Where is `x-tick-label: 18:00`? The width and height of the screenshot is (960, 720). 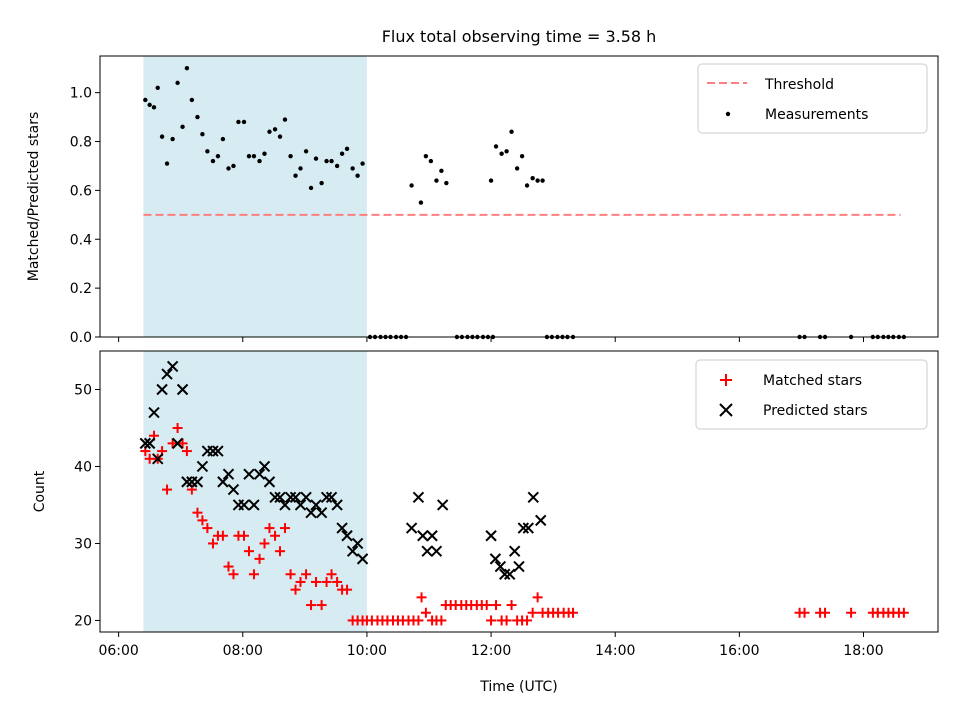
x-tick-label: 18:00 is located at coordinates (863, 651).